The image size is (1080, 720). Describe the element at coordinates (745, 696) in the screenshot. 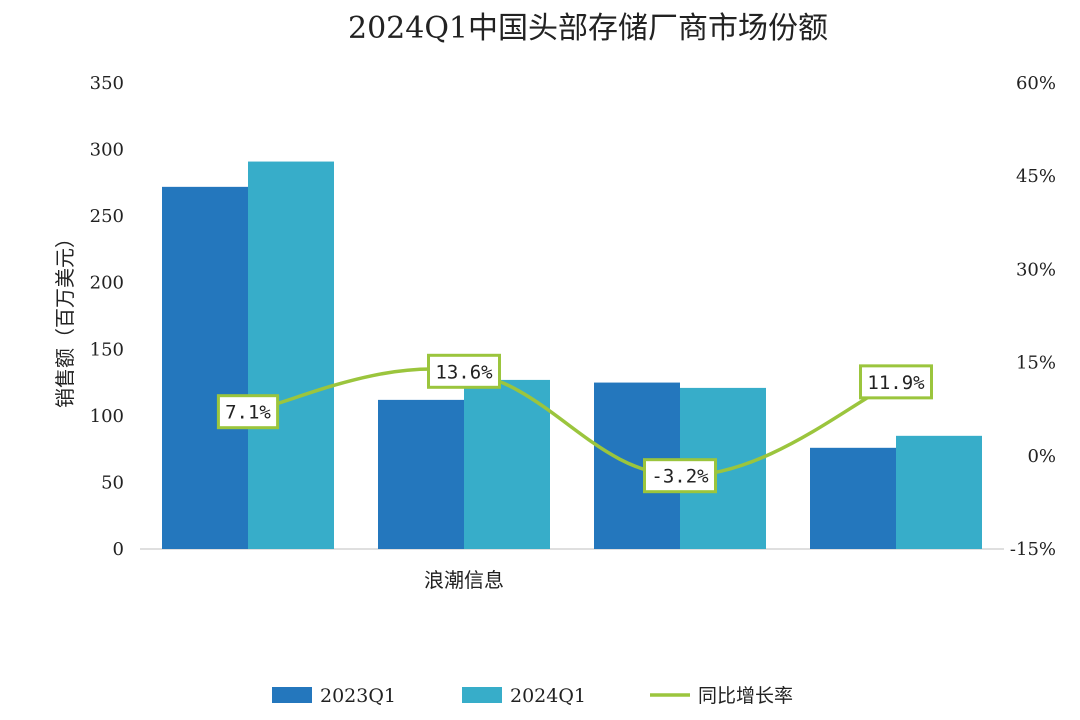

I see `legend-label: 同比增长率` at that location.